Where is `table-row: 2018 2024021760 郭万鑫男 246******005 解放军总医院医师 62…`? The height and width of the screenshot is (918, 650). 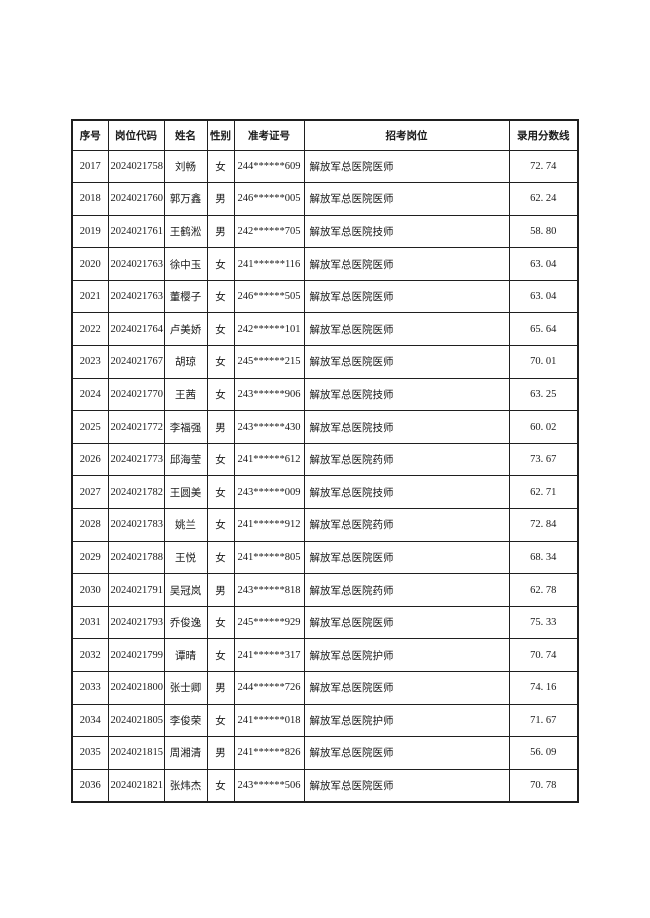 table-row: 2018 2024021760 郭万鑫男 246******005 解放军总医院医师 62… is located at coordinates (325, 199).